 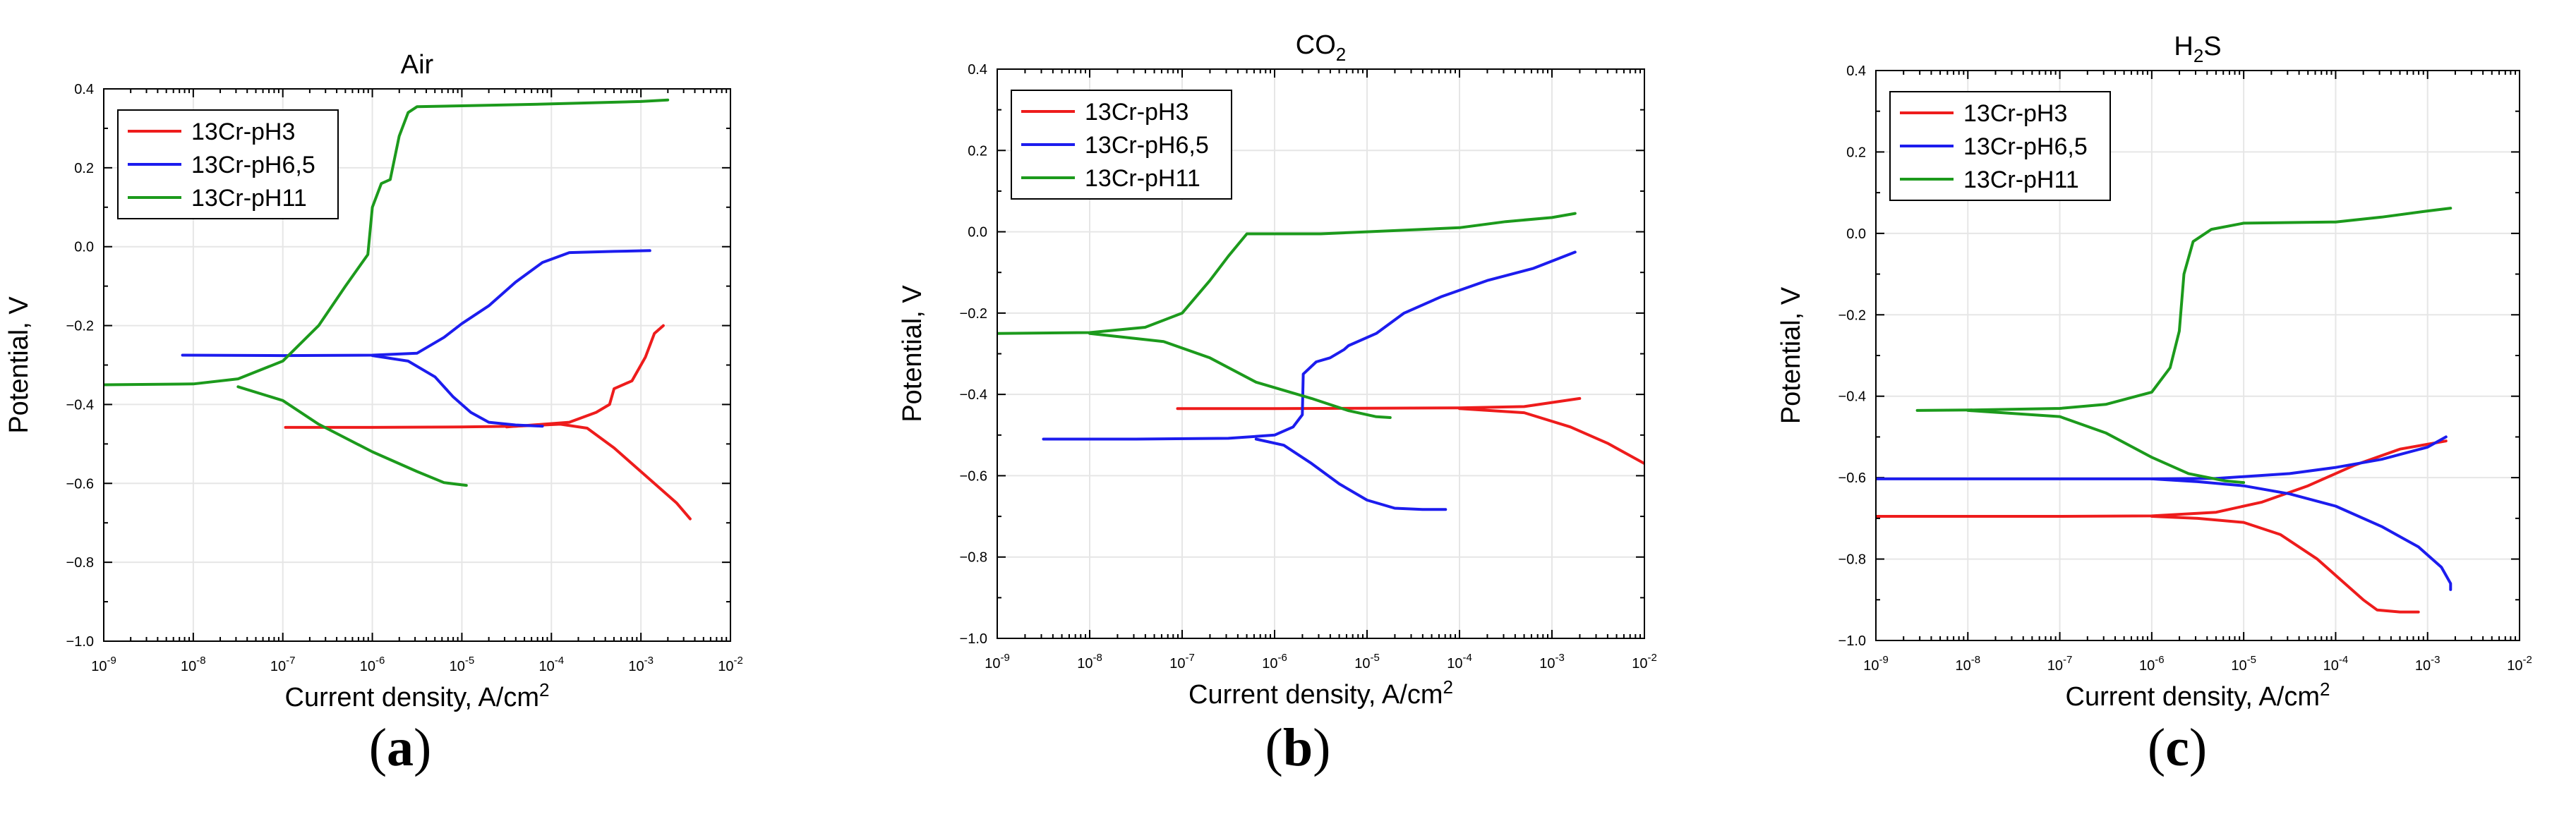 What do you see at coordinates (1321, 48) in the screenshot?
I see `chart-title: CO2` at bounding box center [1321, 48].